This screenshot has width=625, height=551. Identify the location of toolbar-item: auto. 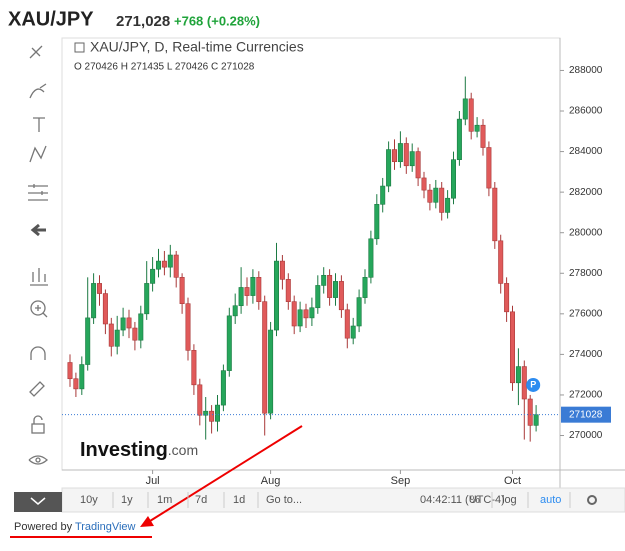
(550, 500).